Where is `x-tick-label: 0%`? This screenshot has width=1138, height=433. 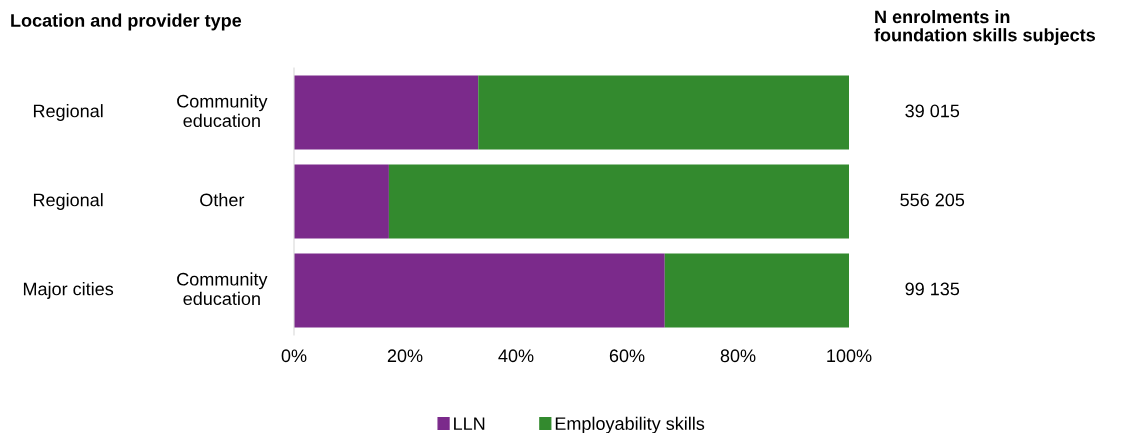
x-tick-label: 0% is located at coordinates (294, 356).